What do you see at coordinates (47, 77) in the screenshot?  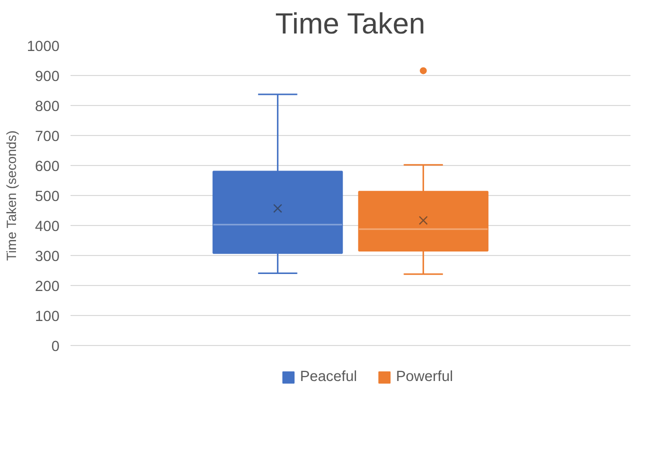 I see `y-tick-label: 900` at bounding box center [47, 77].